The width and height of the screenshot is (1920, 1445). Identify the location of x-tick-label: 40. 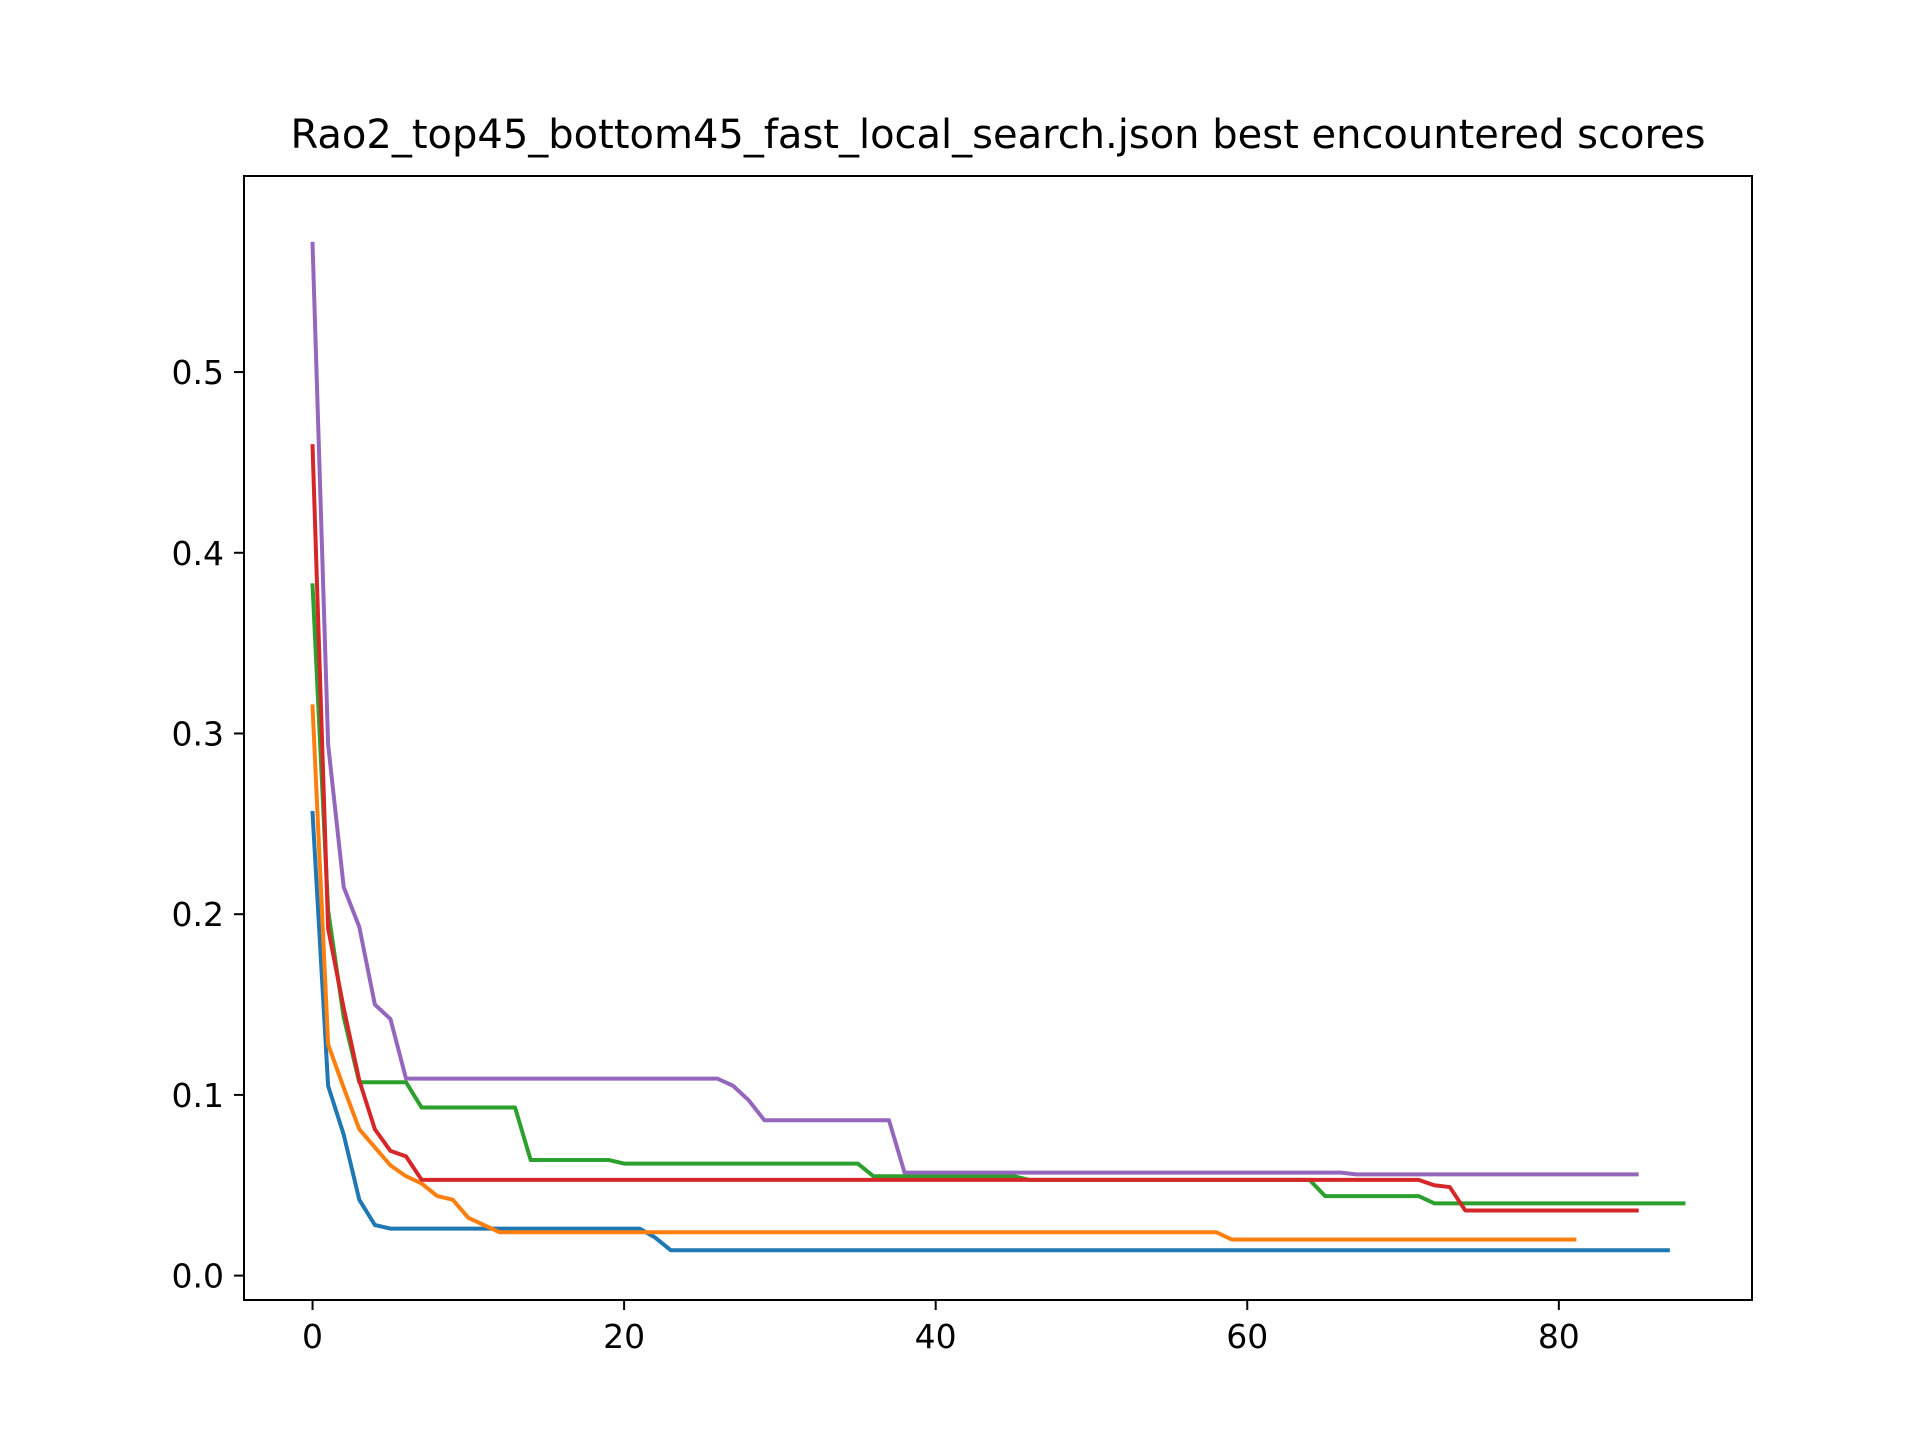
(936, 1336).